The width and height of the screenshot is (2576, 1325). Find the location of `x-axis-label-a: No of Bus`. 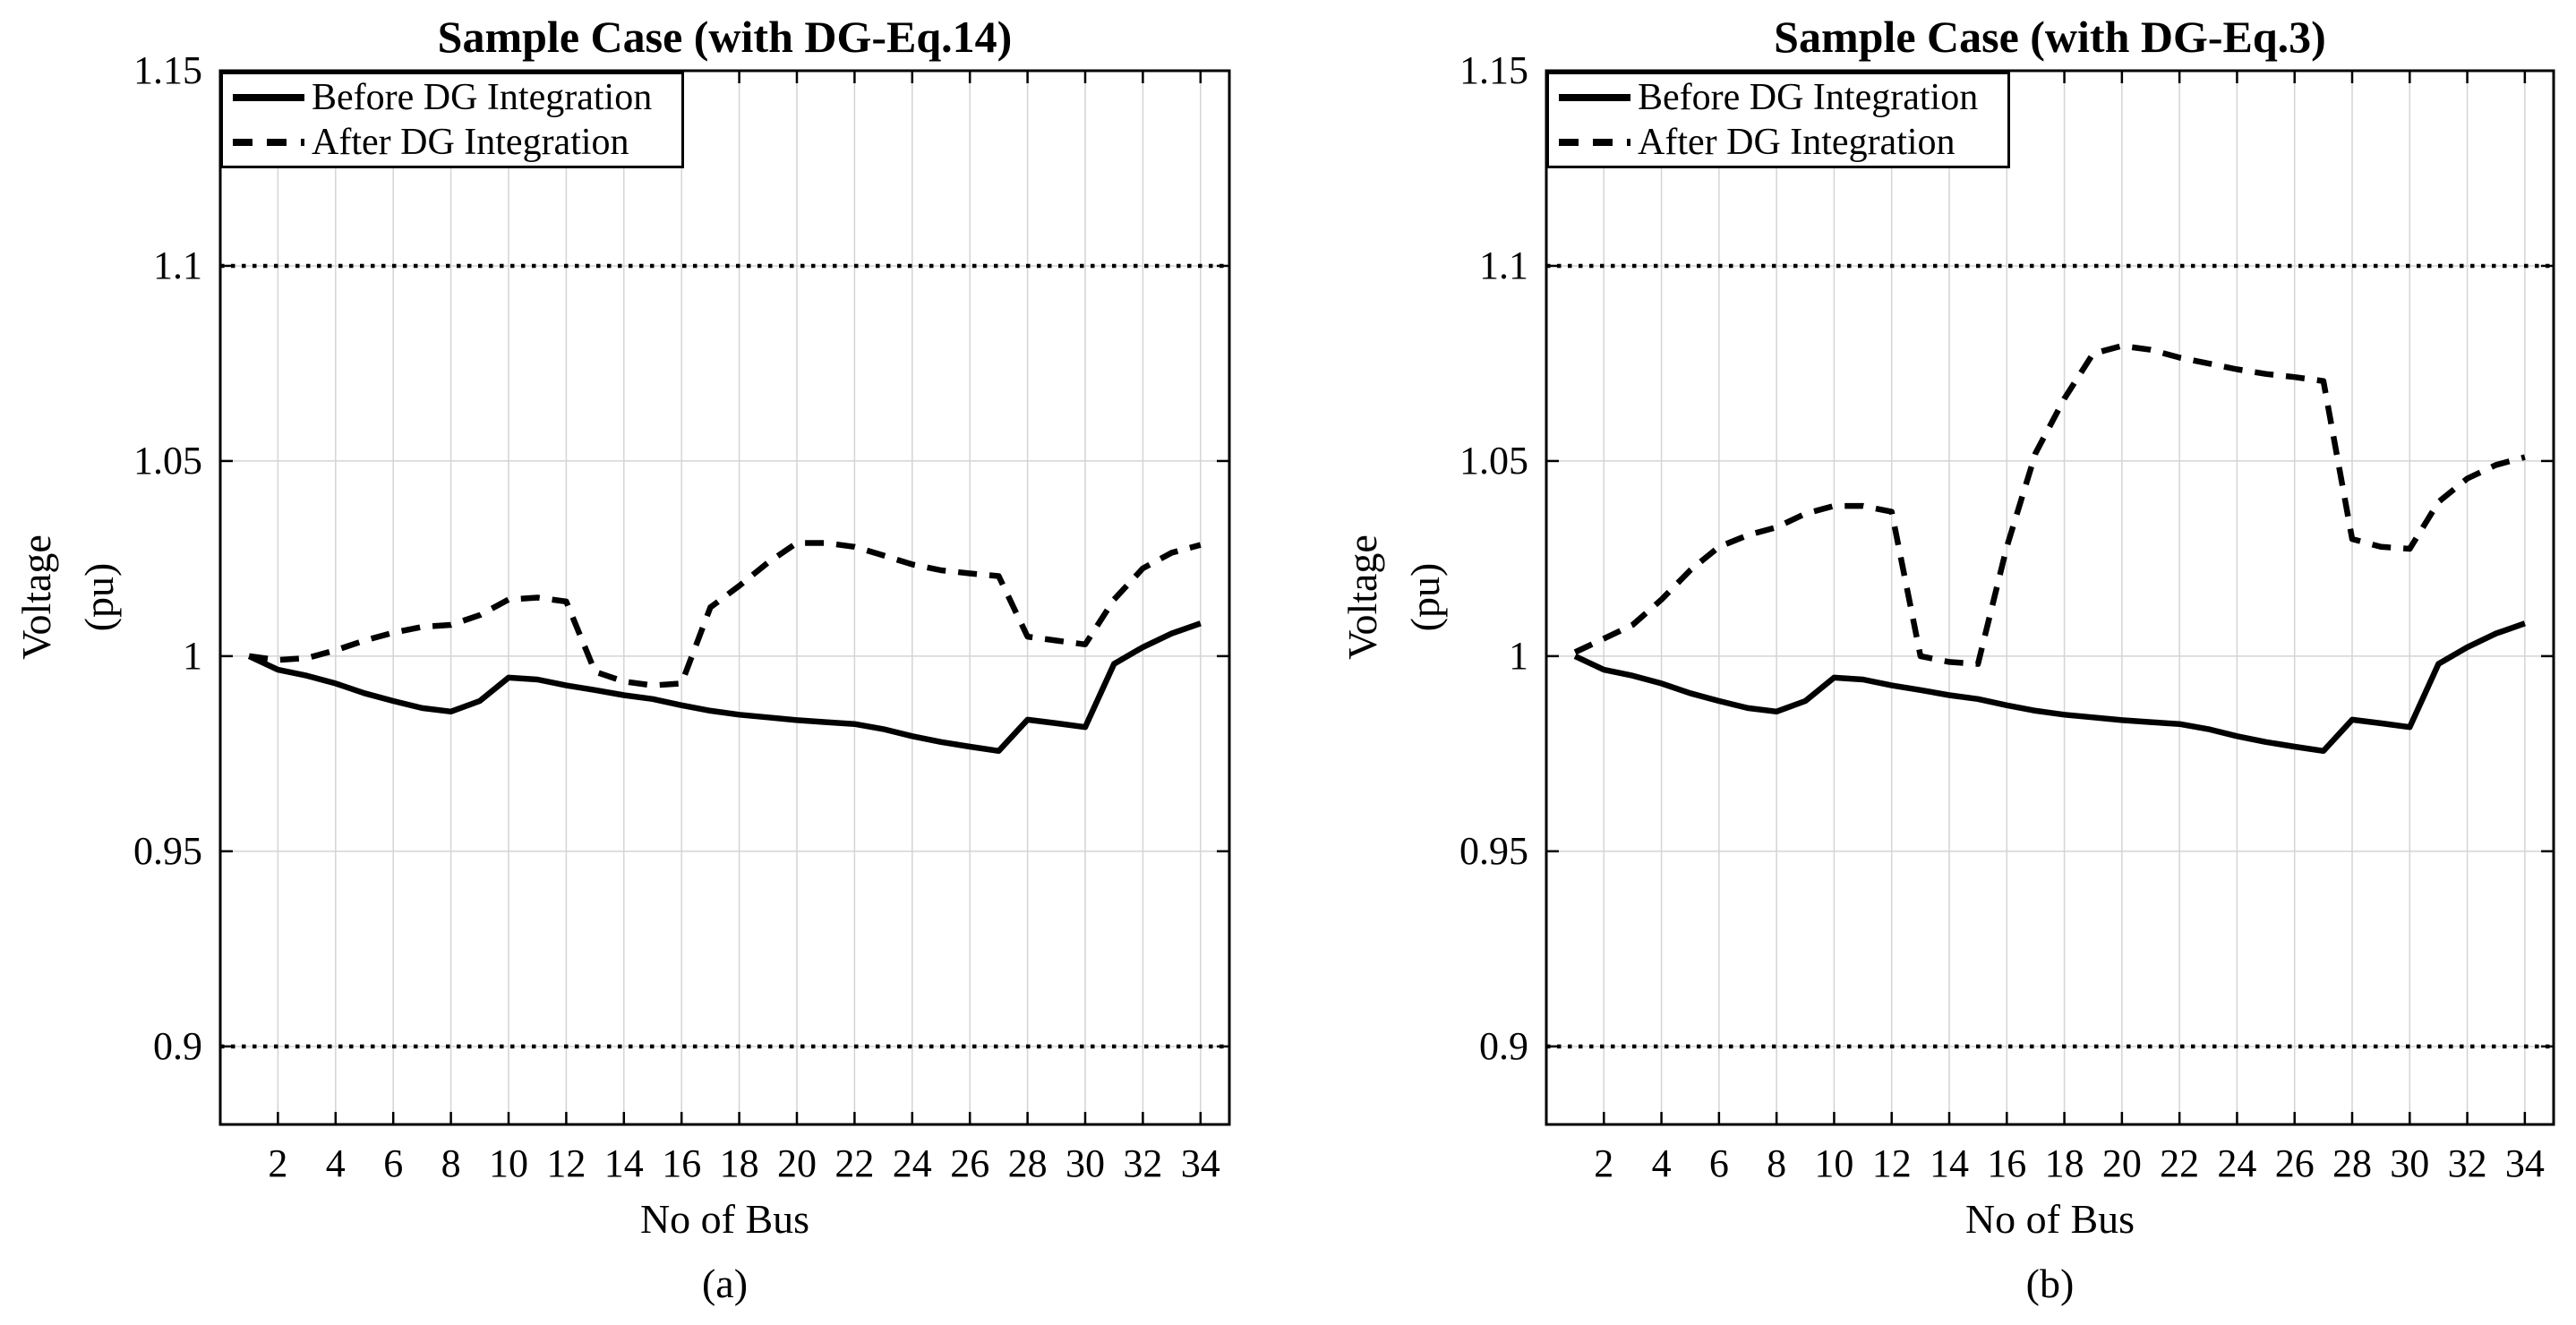

x-axis-label-a: No of Bus is located at coordinates (724, 1219).